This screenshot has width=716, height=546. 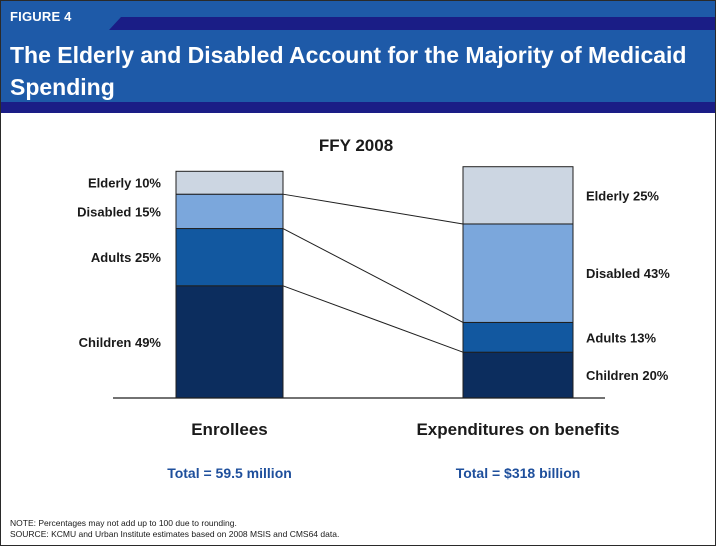 I want to click on total-label: Total = 59.5 million, so click(x=229, y=473).